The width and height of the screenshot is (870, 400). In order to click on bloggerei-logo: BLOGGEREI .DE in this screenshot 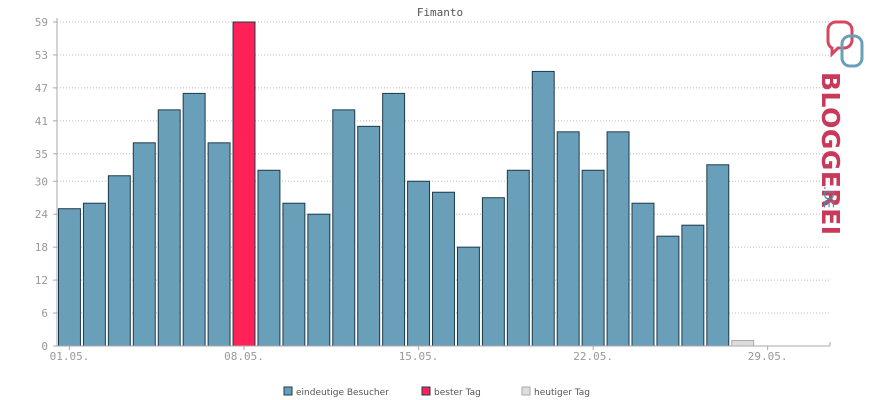, I will do `click(840, 128)`.